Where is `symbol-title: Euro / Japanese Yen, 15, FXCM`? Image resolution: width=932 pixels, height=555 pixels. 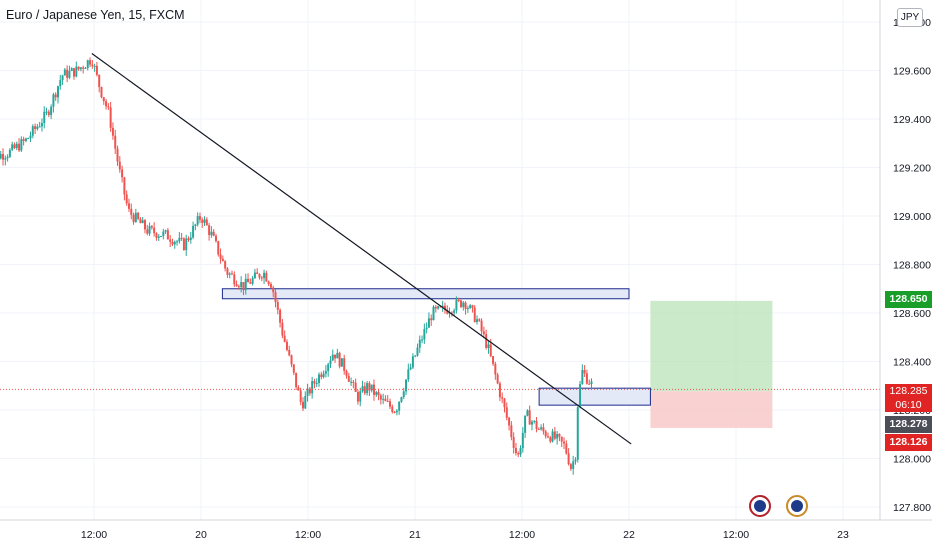 symbol-title: Euro / Japanese Yen, 15, FXCM is located at coordinates (95, 15).